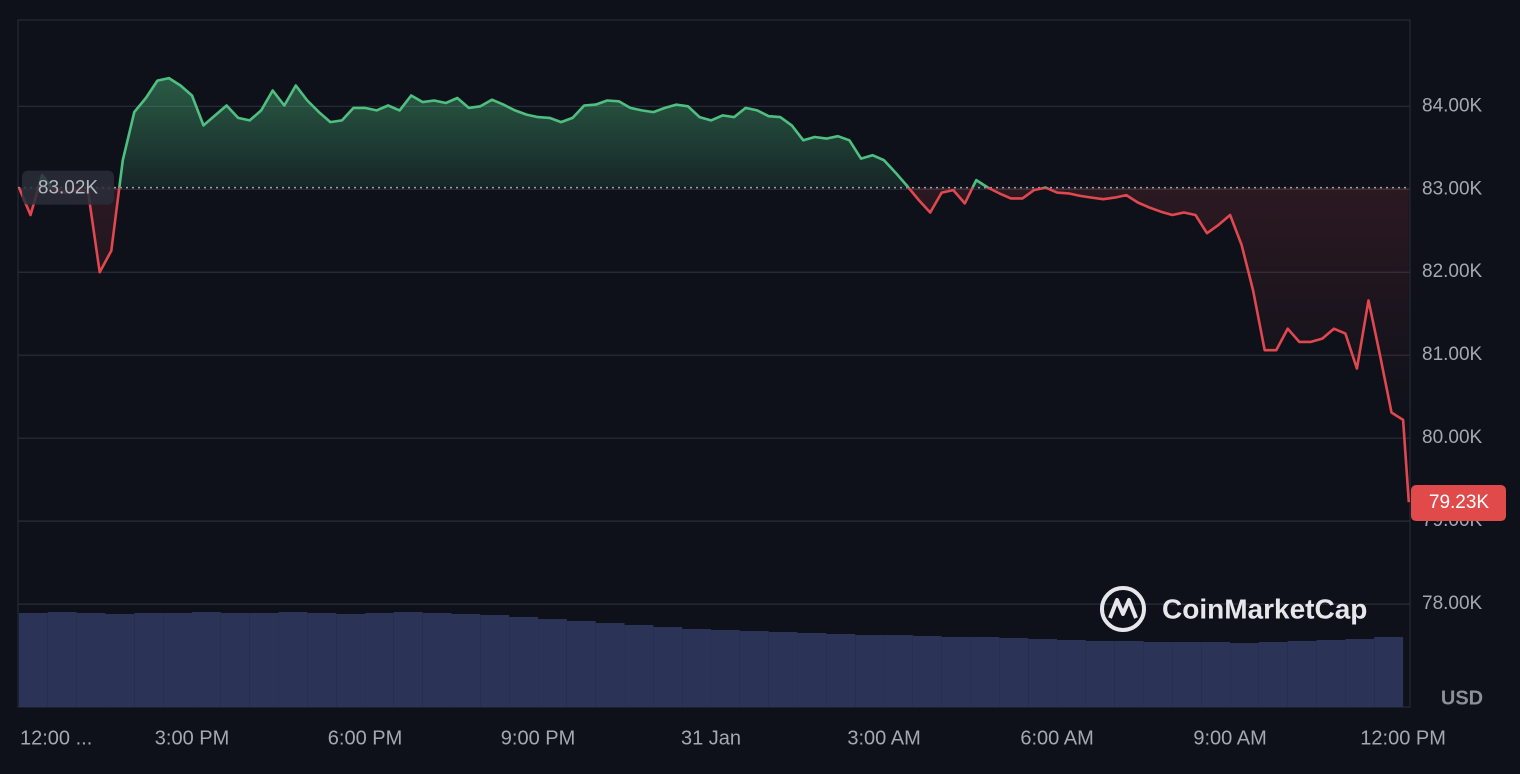 Image resolution: width=1520 pixels, height=774 pixels. I want to click on y-tick-label: 80.00K, so click(1452, 437).